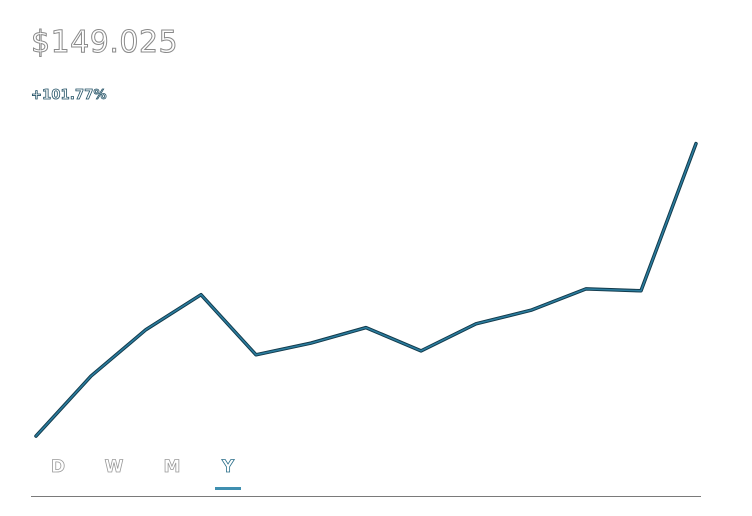  I want to click on tab-month-label: M, so click(172, 467).